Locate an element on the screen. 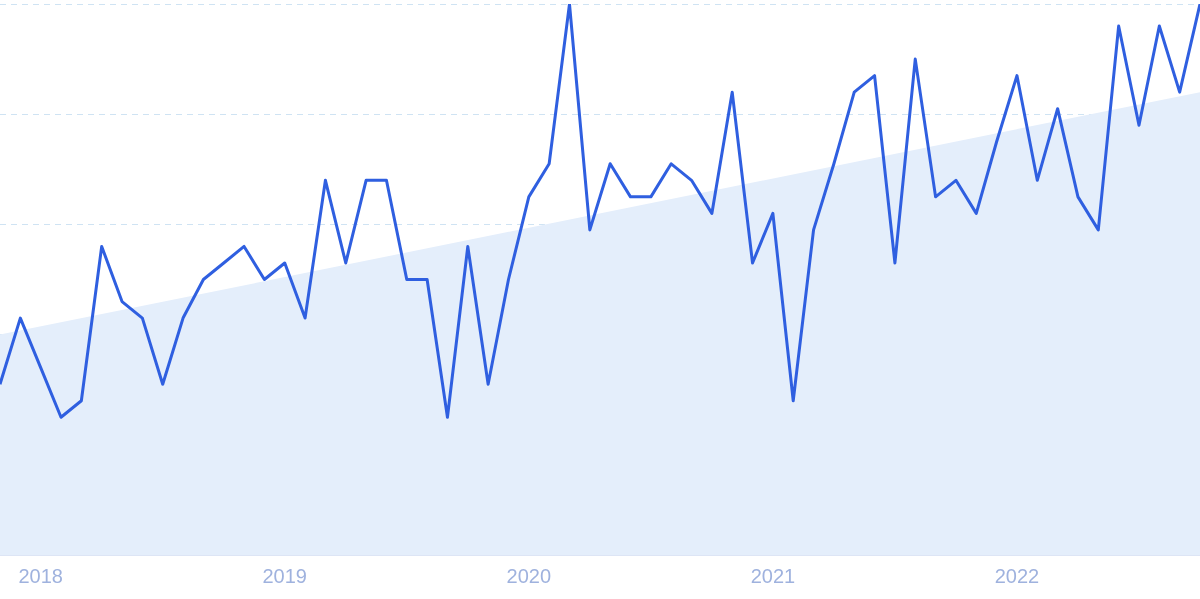 The image size is (1200, 599). x-tick-label: 2020 is located at coordinates (529, 575).